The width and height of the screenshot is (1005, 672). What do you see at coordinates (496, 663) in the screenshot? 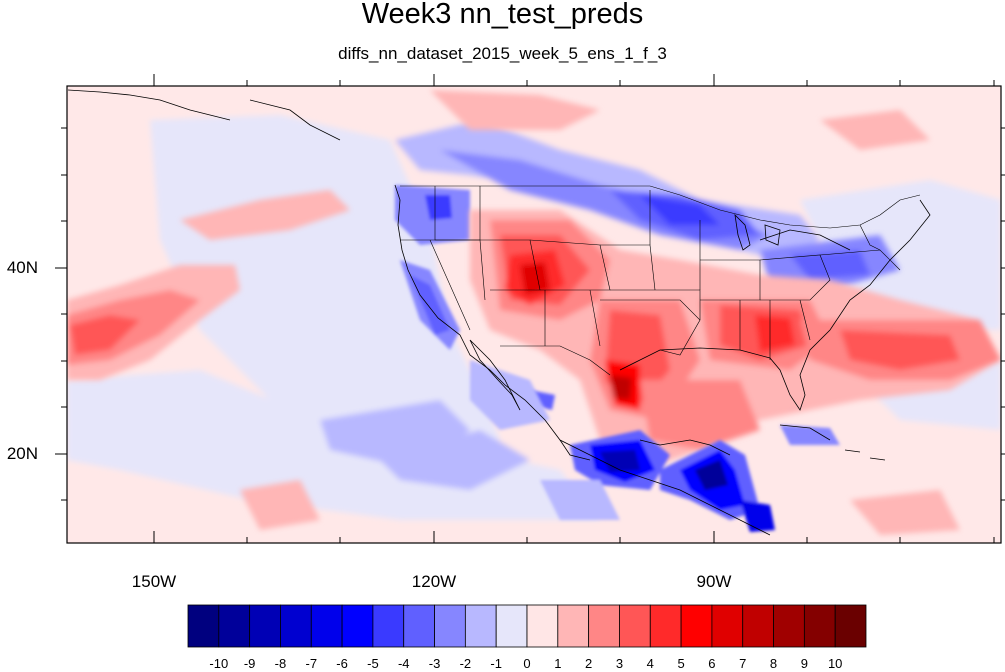
I see `colorbar-tick-label: -1` at bounding box center [496, 663].